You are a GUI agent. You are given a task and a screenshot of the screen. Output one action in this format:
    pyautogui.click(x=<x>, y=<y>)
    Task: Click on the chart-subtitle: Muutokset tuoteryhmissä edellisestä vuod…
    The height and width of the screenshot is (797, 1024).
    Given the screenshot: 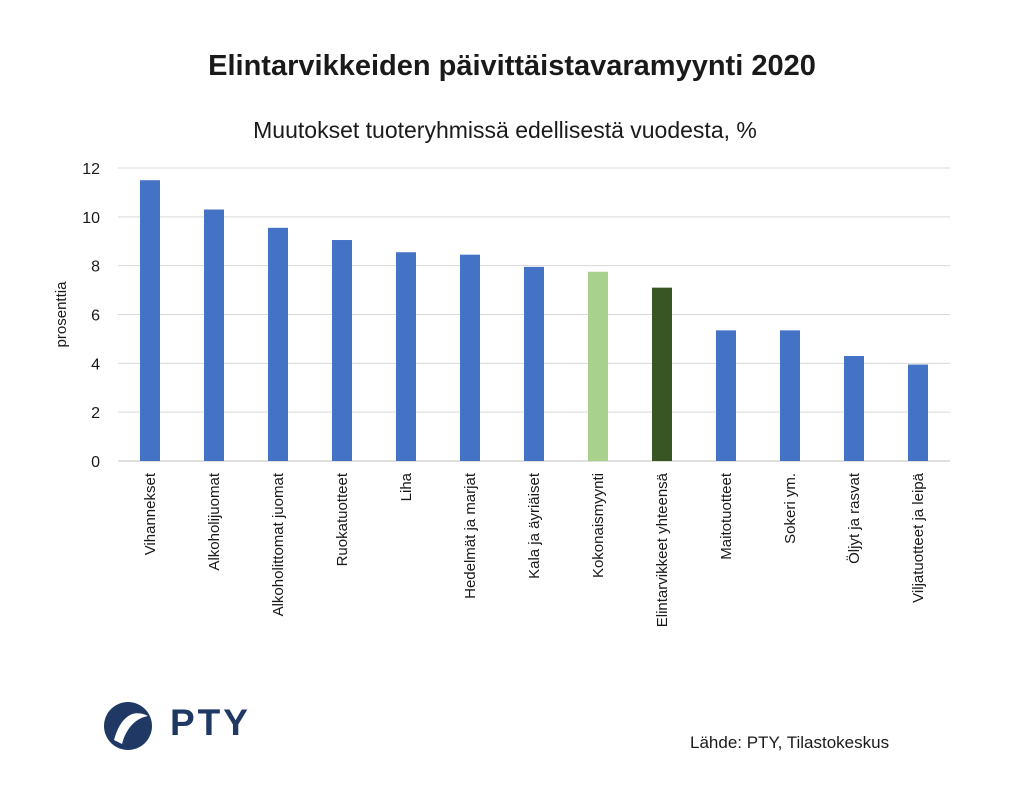 What is the action you would take?
    pyautogui.click(x=505, y=130)
    